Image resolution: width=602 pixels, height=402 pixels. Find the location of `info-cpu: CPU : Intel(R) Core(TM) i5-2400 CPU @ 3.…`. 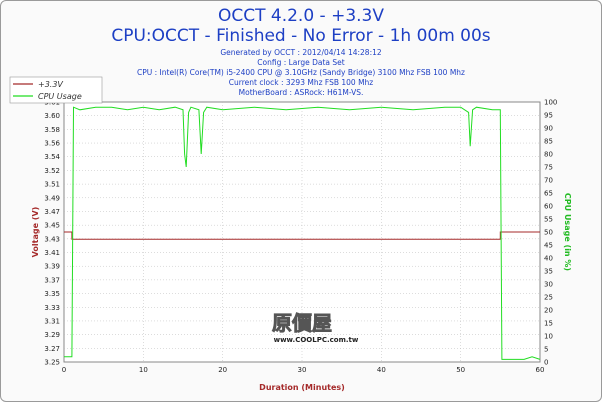

info-cpu: CPU : Intel(R) Core(TM) i5-2400 CPU @ 3.… is located at coordinates (301, 72).